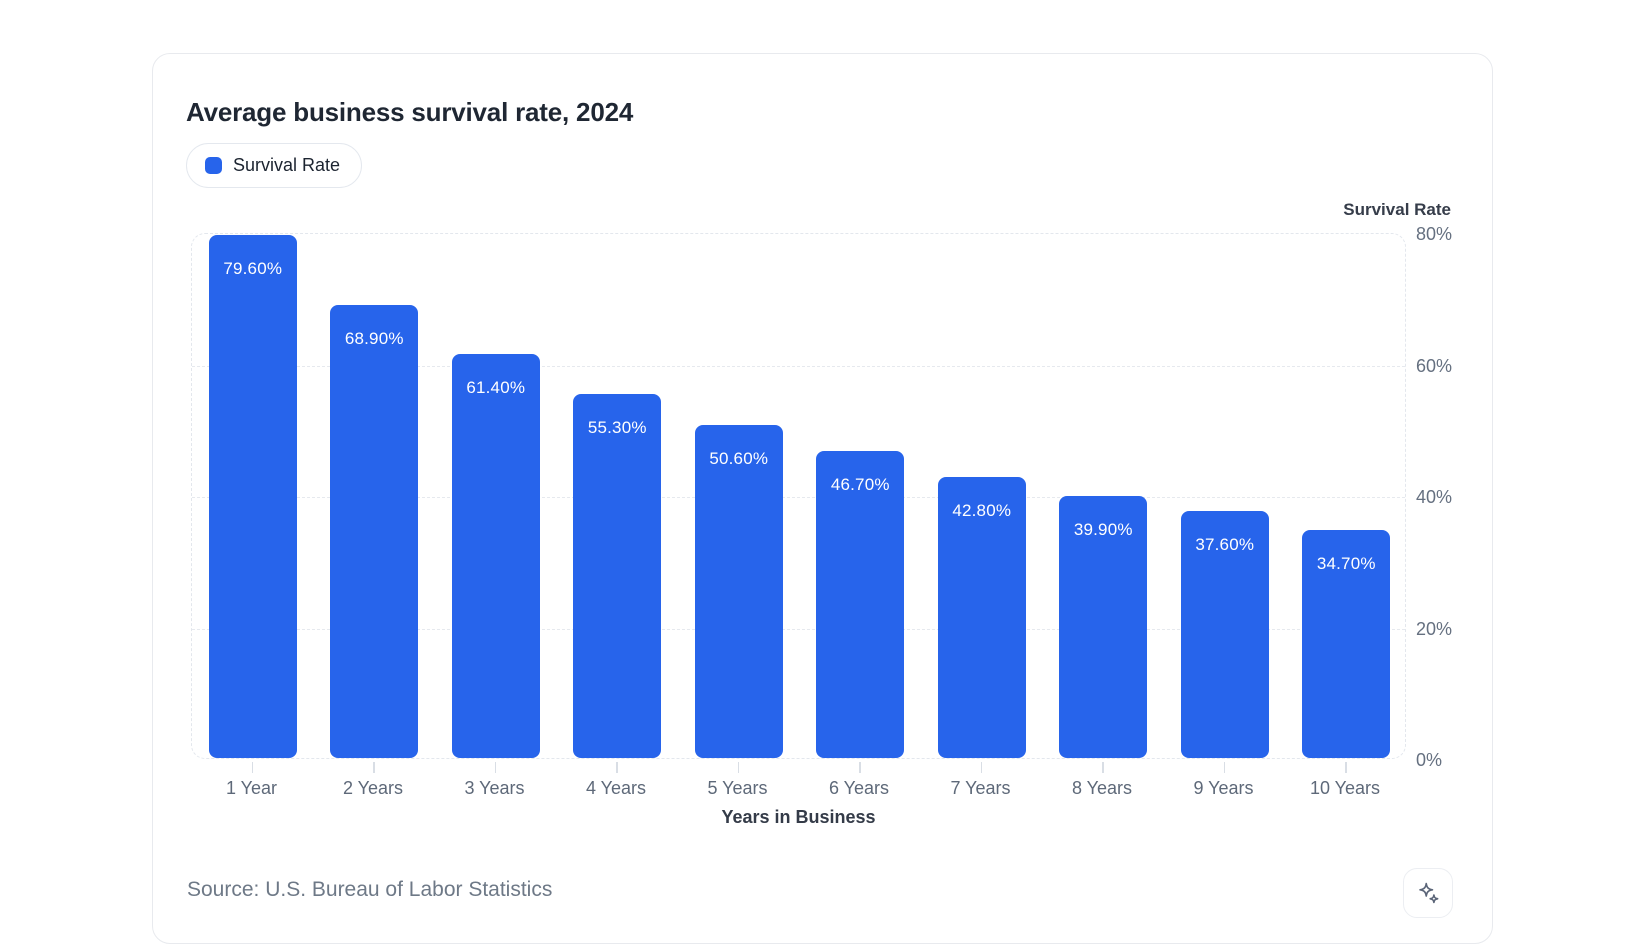  I want to click on chart-title: Average business survival rate, 2024, so click(410, 112).